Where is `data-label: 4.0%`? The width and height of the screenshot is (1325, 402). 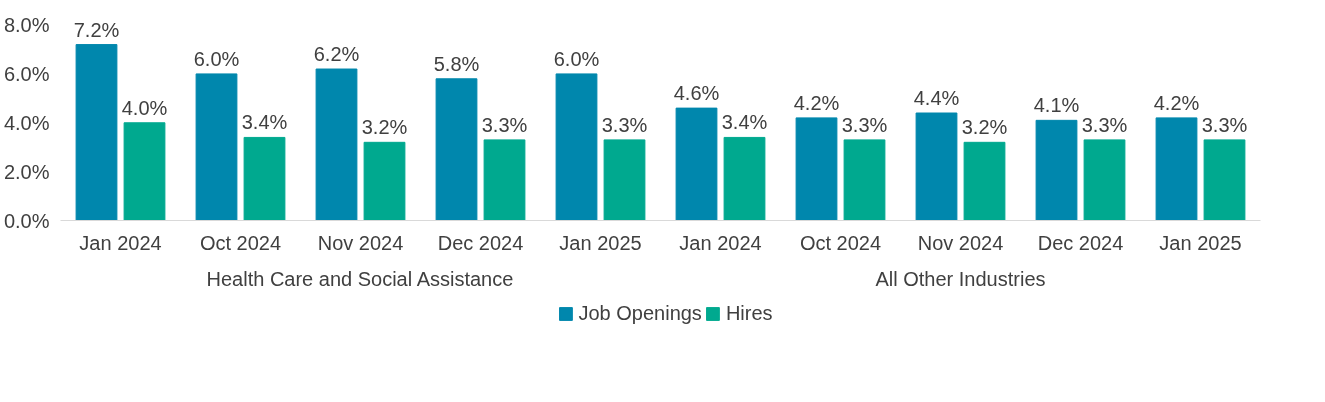 data-label: 4.0% is located at coordinates (144, 107).